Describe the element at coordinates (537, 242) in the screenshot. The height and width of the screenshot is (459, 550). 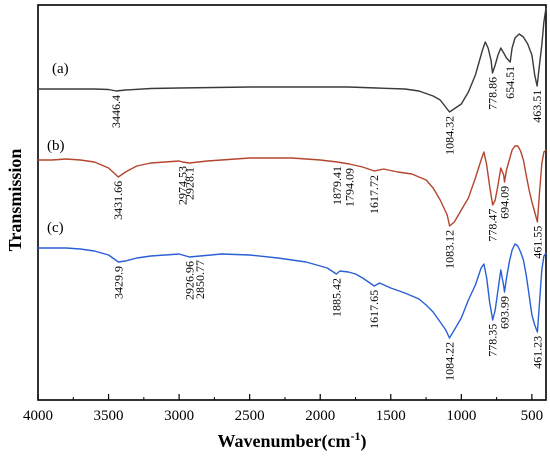
I see `peak-label: 461.55` at that location.